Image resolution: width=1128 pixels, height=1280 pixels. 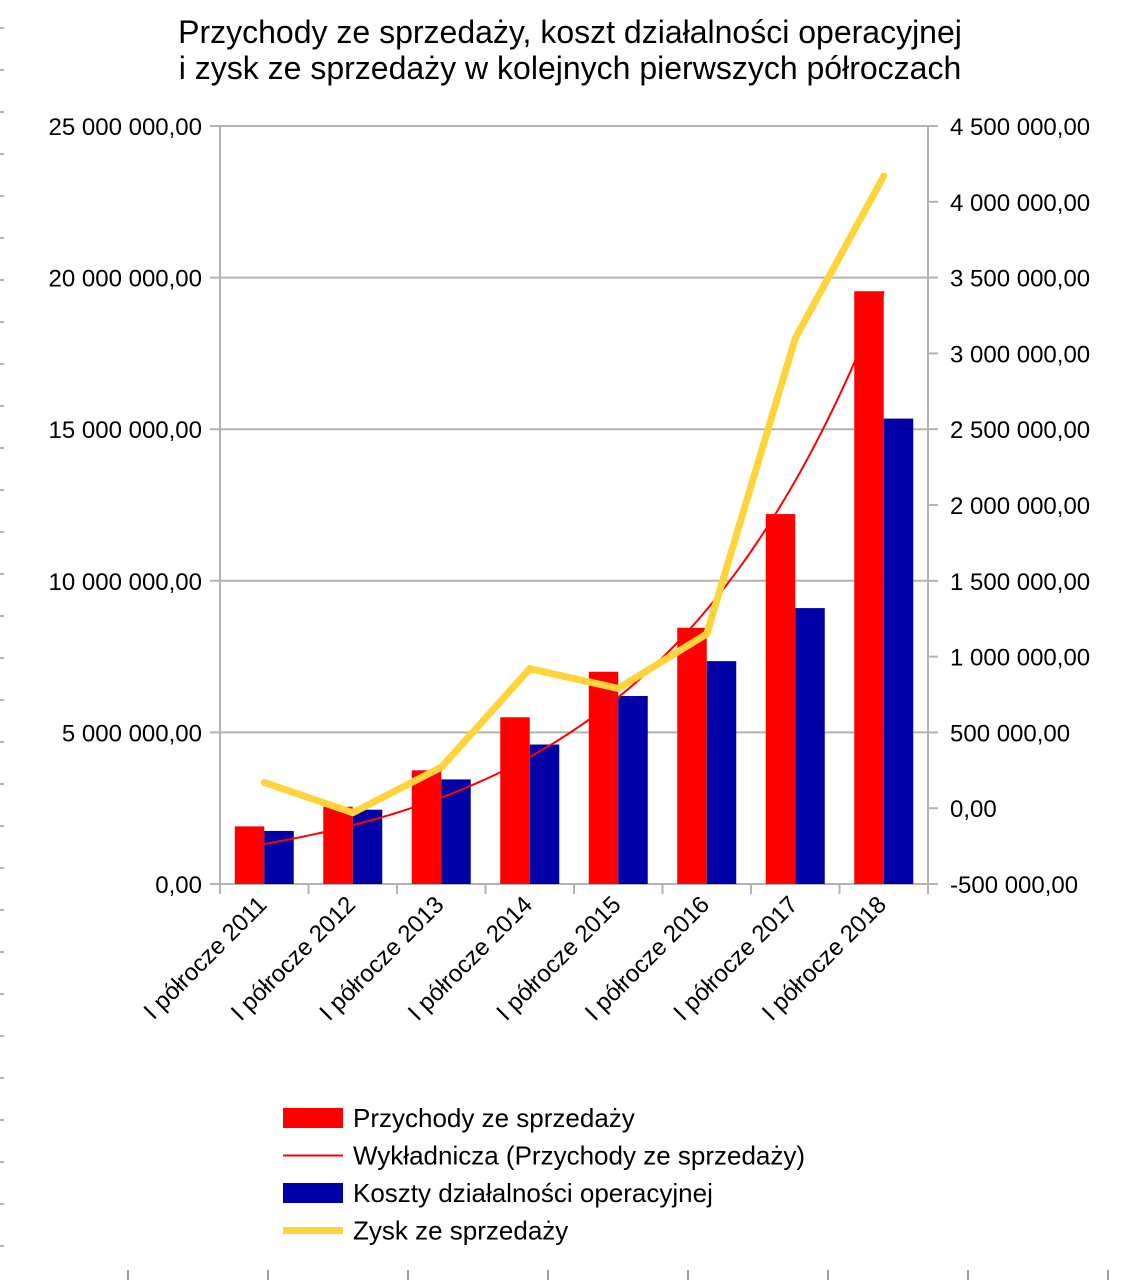 What do you see at coordinates (1014, 885) in the screenshot?
I see `right-axis-tick-label: -500 000,00` at bounding box center [1014, 885].